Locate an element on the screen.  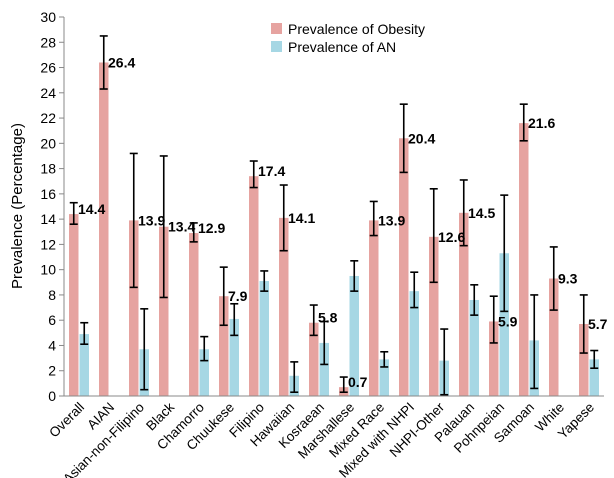
y-tick-label: 14 is located at coordinates (48, 219).